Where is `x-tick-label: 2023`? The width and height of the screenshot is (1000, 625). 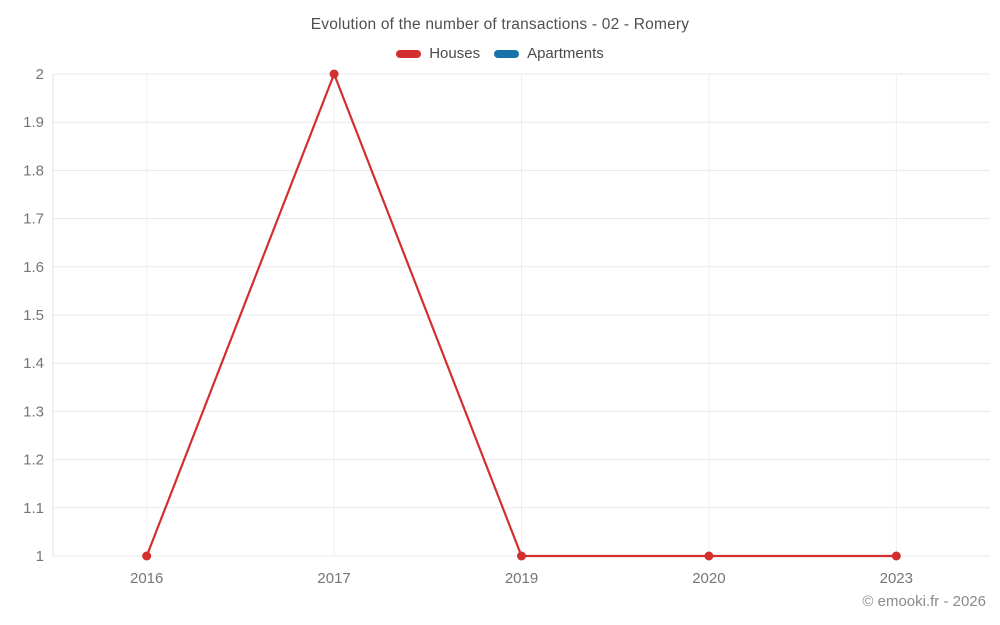
x-tick-label: 2023 is located at coordinates (896, 578).